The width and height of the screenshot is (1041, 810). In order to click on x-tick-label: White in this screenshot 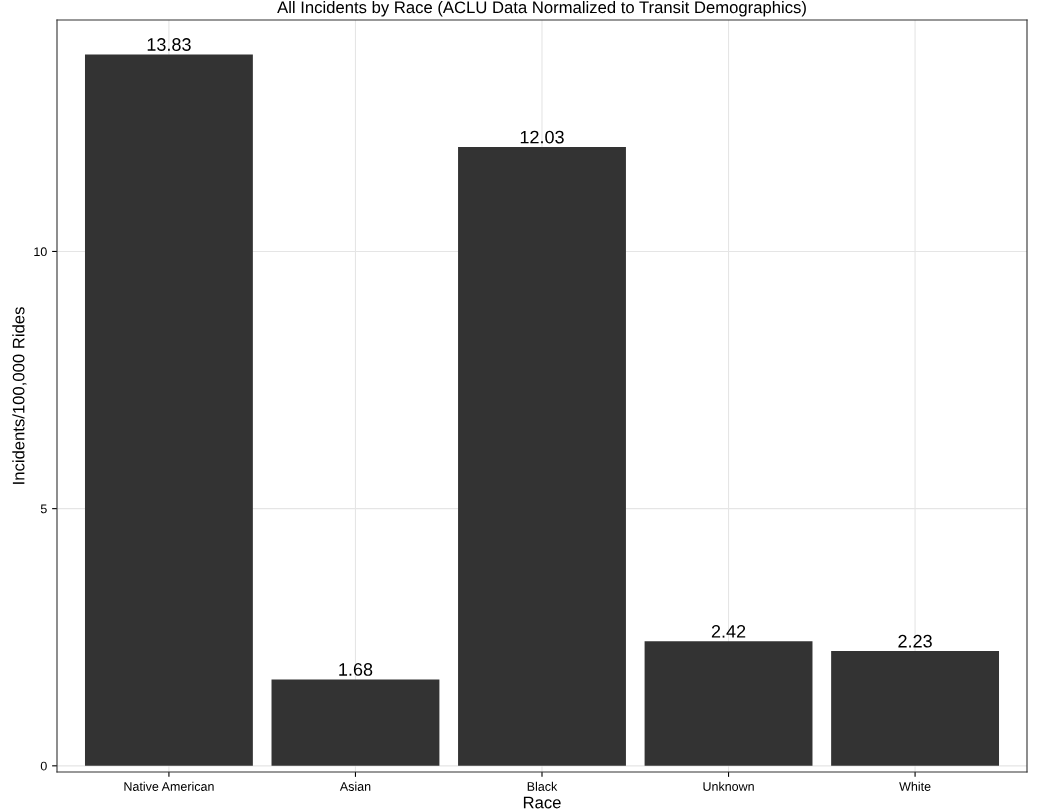, I will do `click(915, 786)`.